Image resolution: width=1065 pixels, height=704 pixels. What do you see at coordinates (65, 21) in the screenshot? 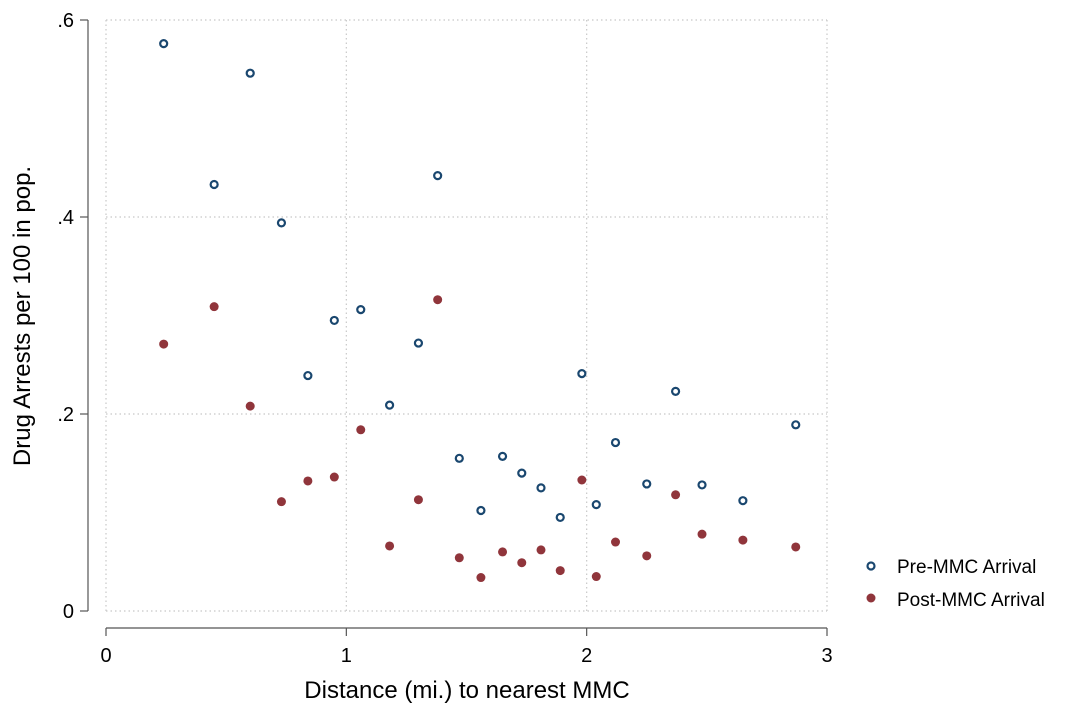
I see `y-tick-label: .6` at bounding box center [65, 21].